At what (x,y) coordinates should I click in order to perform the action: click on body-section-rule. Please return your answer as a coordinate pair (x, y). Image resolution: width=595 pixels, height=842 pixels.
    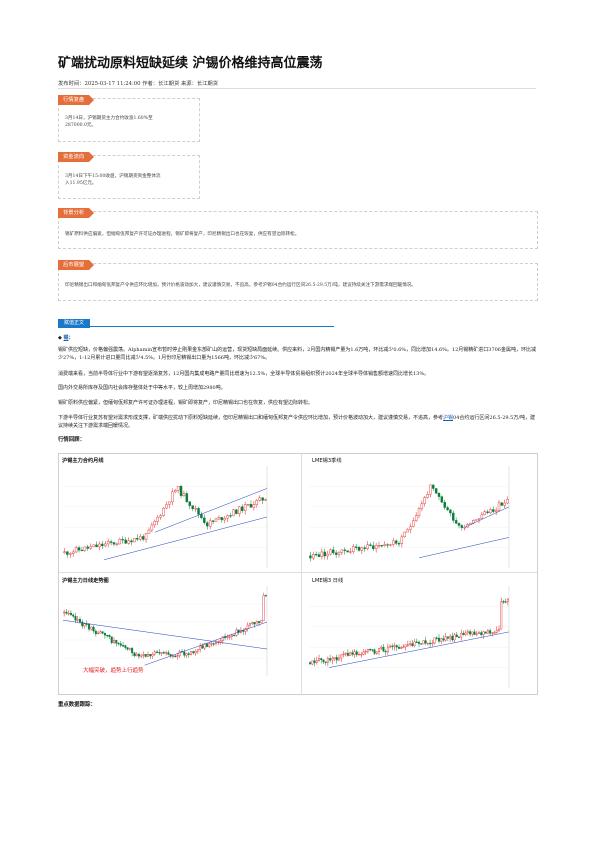
    Looking at the image, I should click on (212, 326).